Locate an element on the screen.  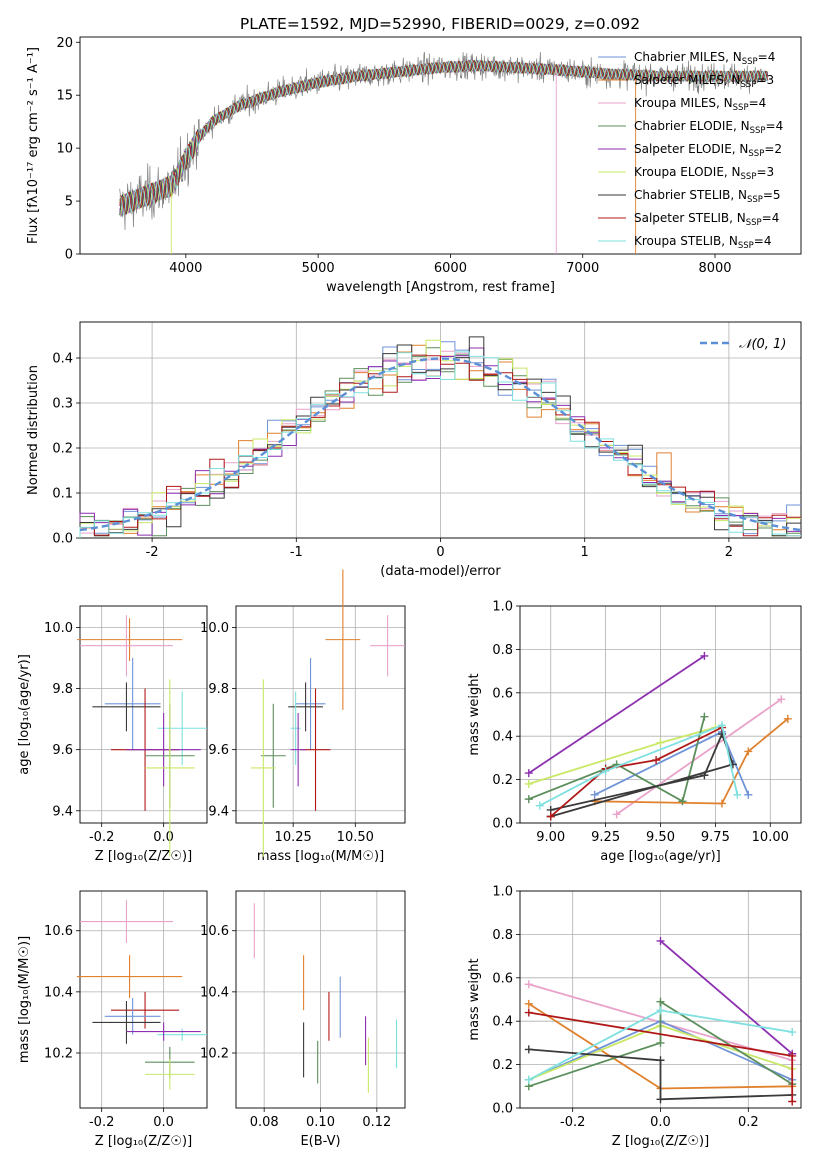
gaussian-curve is located at coordinates (440, 444).